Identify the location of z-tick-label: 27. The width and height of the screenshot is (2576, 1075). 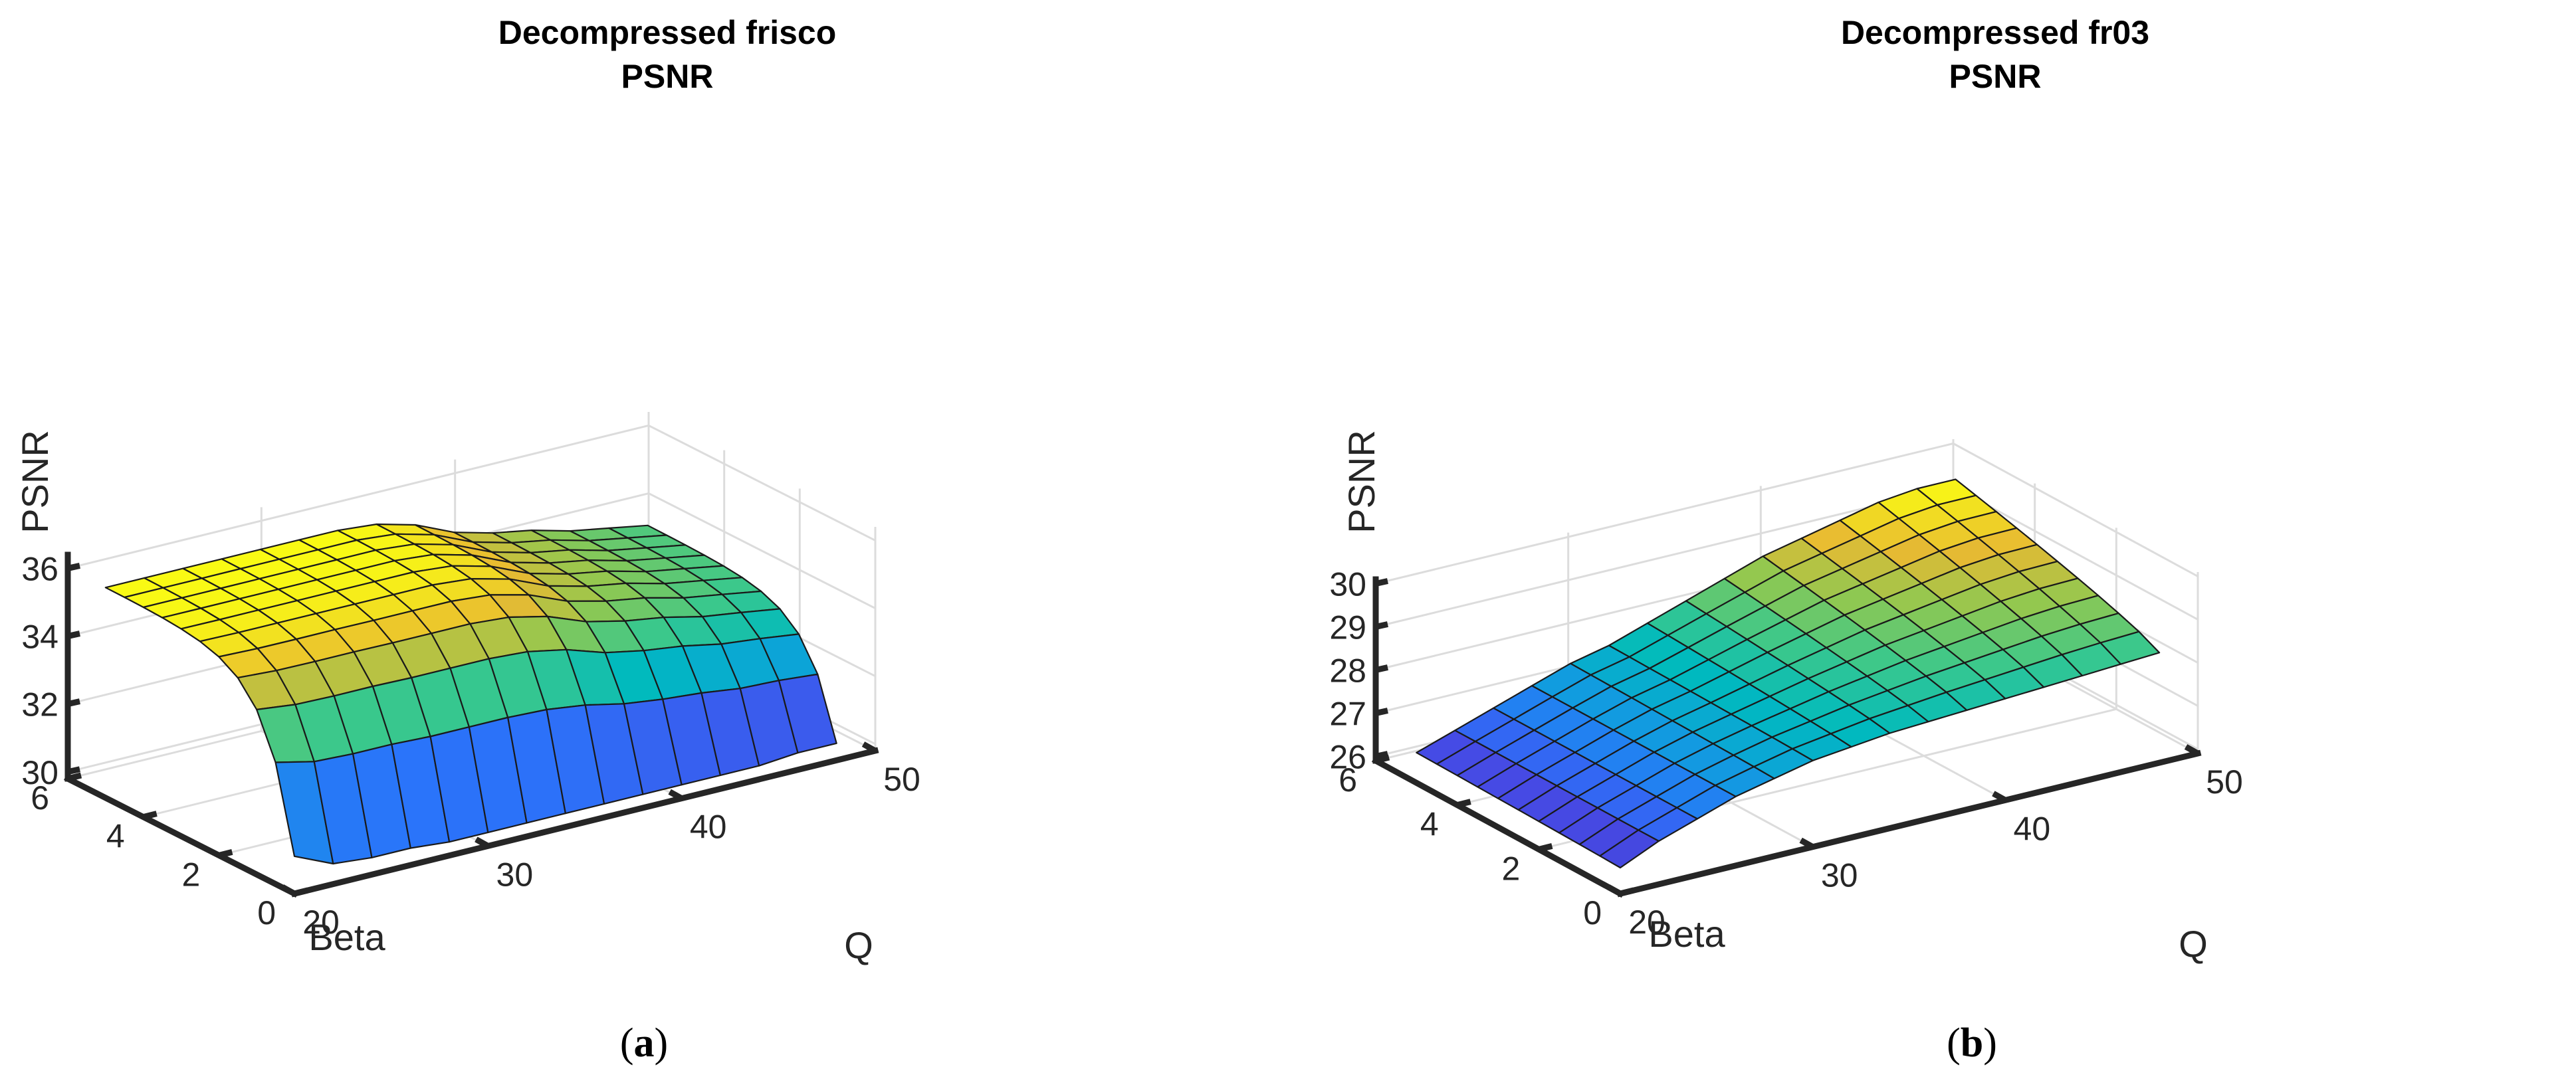
(1347, 714).